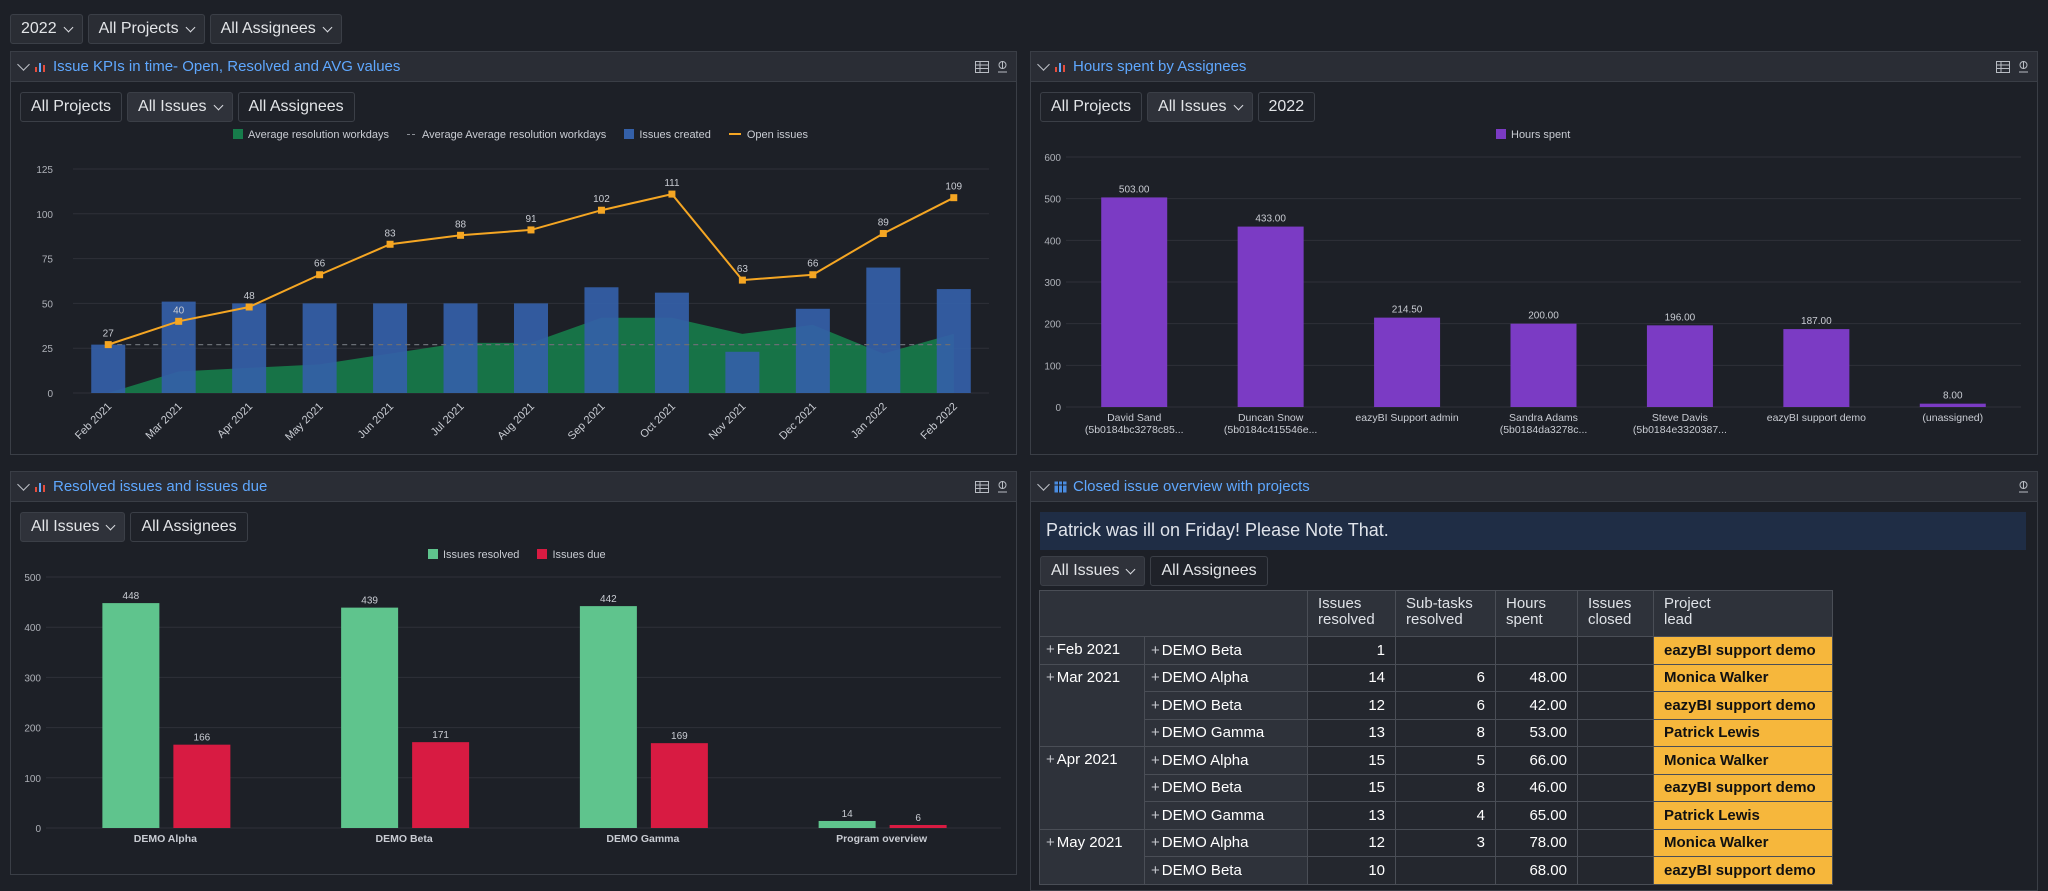 The image size is (2048, 891). Describe the element at coordinates (939, 421) in the screenshot. I see `x-tick-label: Feb 2022` at that location.